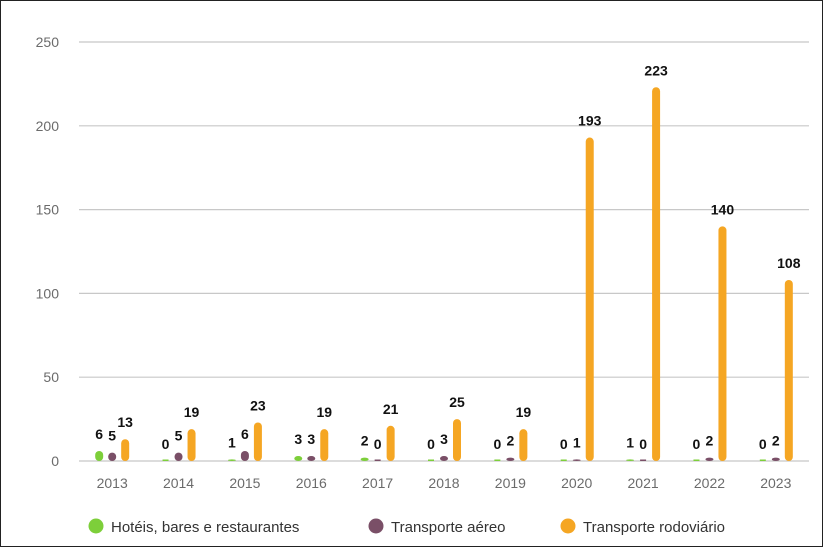 This screenshot has height=549, width=825. Describe the element at coordinates (709, 483) in the screenshot. I see `x-tick-label: 2022` at that location.